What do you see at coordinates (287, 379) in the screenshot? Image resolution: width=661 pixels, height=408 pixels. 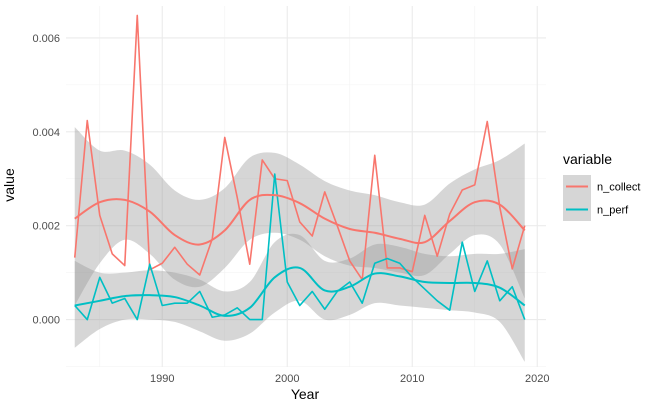 I see `x-tick-label: 2000` at bounding box center [287, 379].